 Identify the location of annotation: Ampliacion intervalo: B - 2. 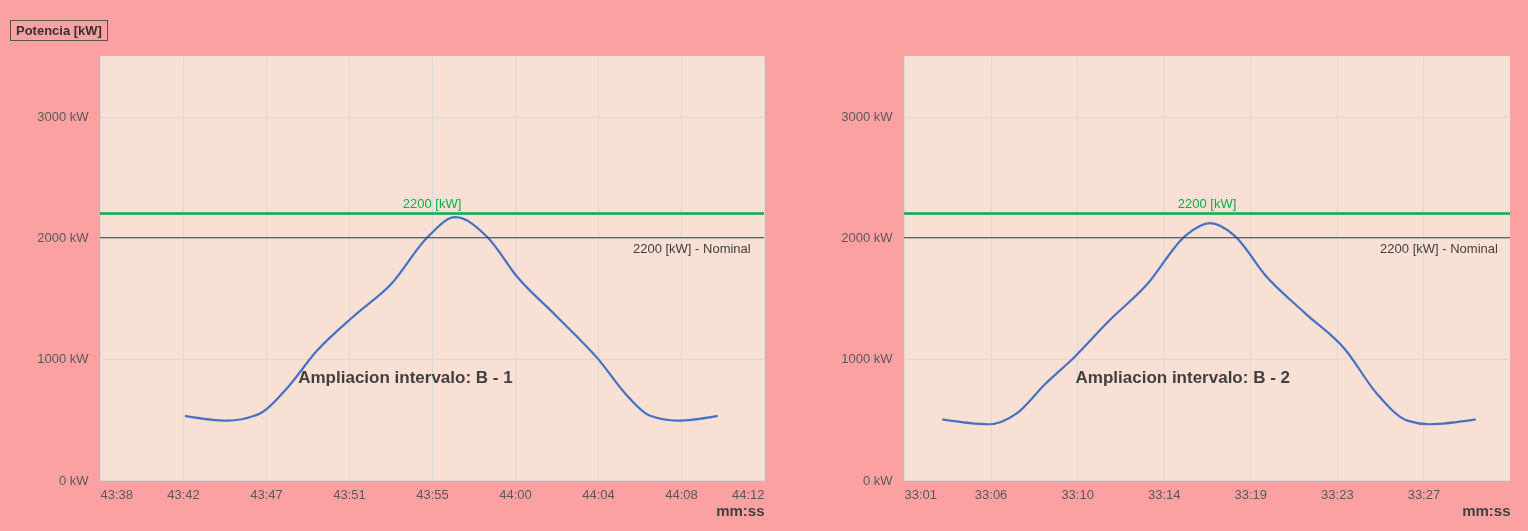
(1182, 377).